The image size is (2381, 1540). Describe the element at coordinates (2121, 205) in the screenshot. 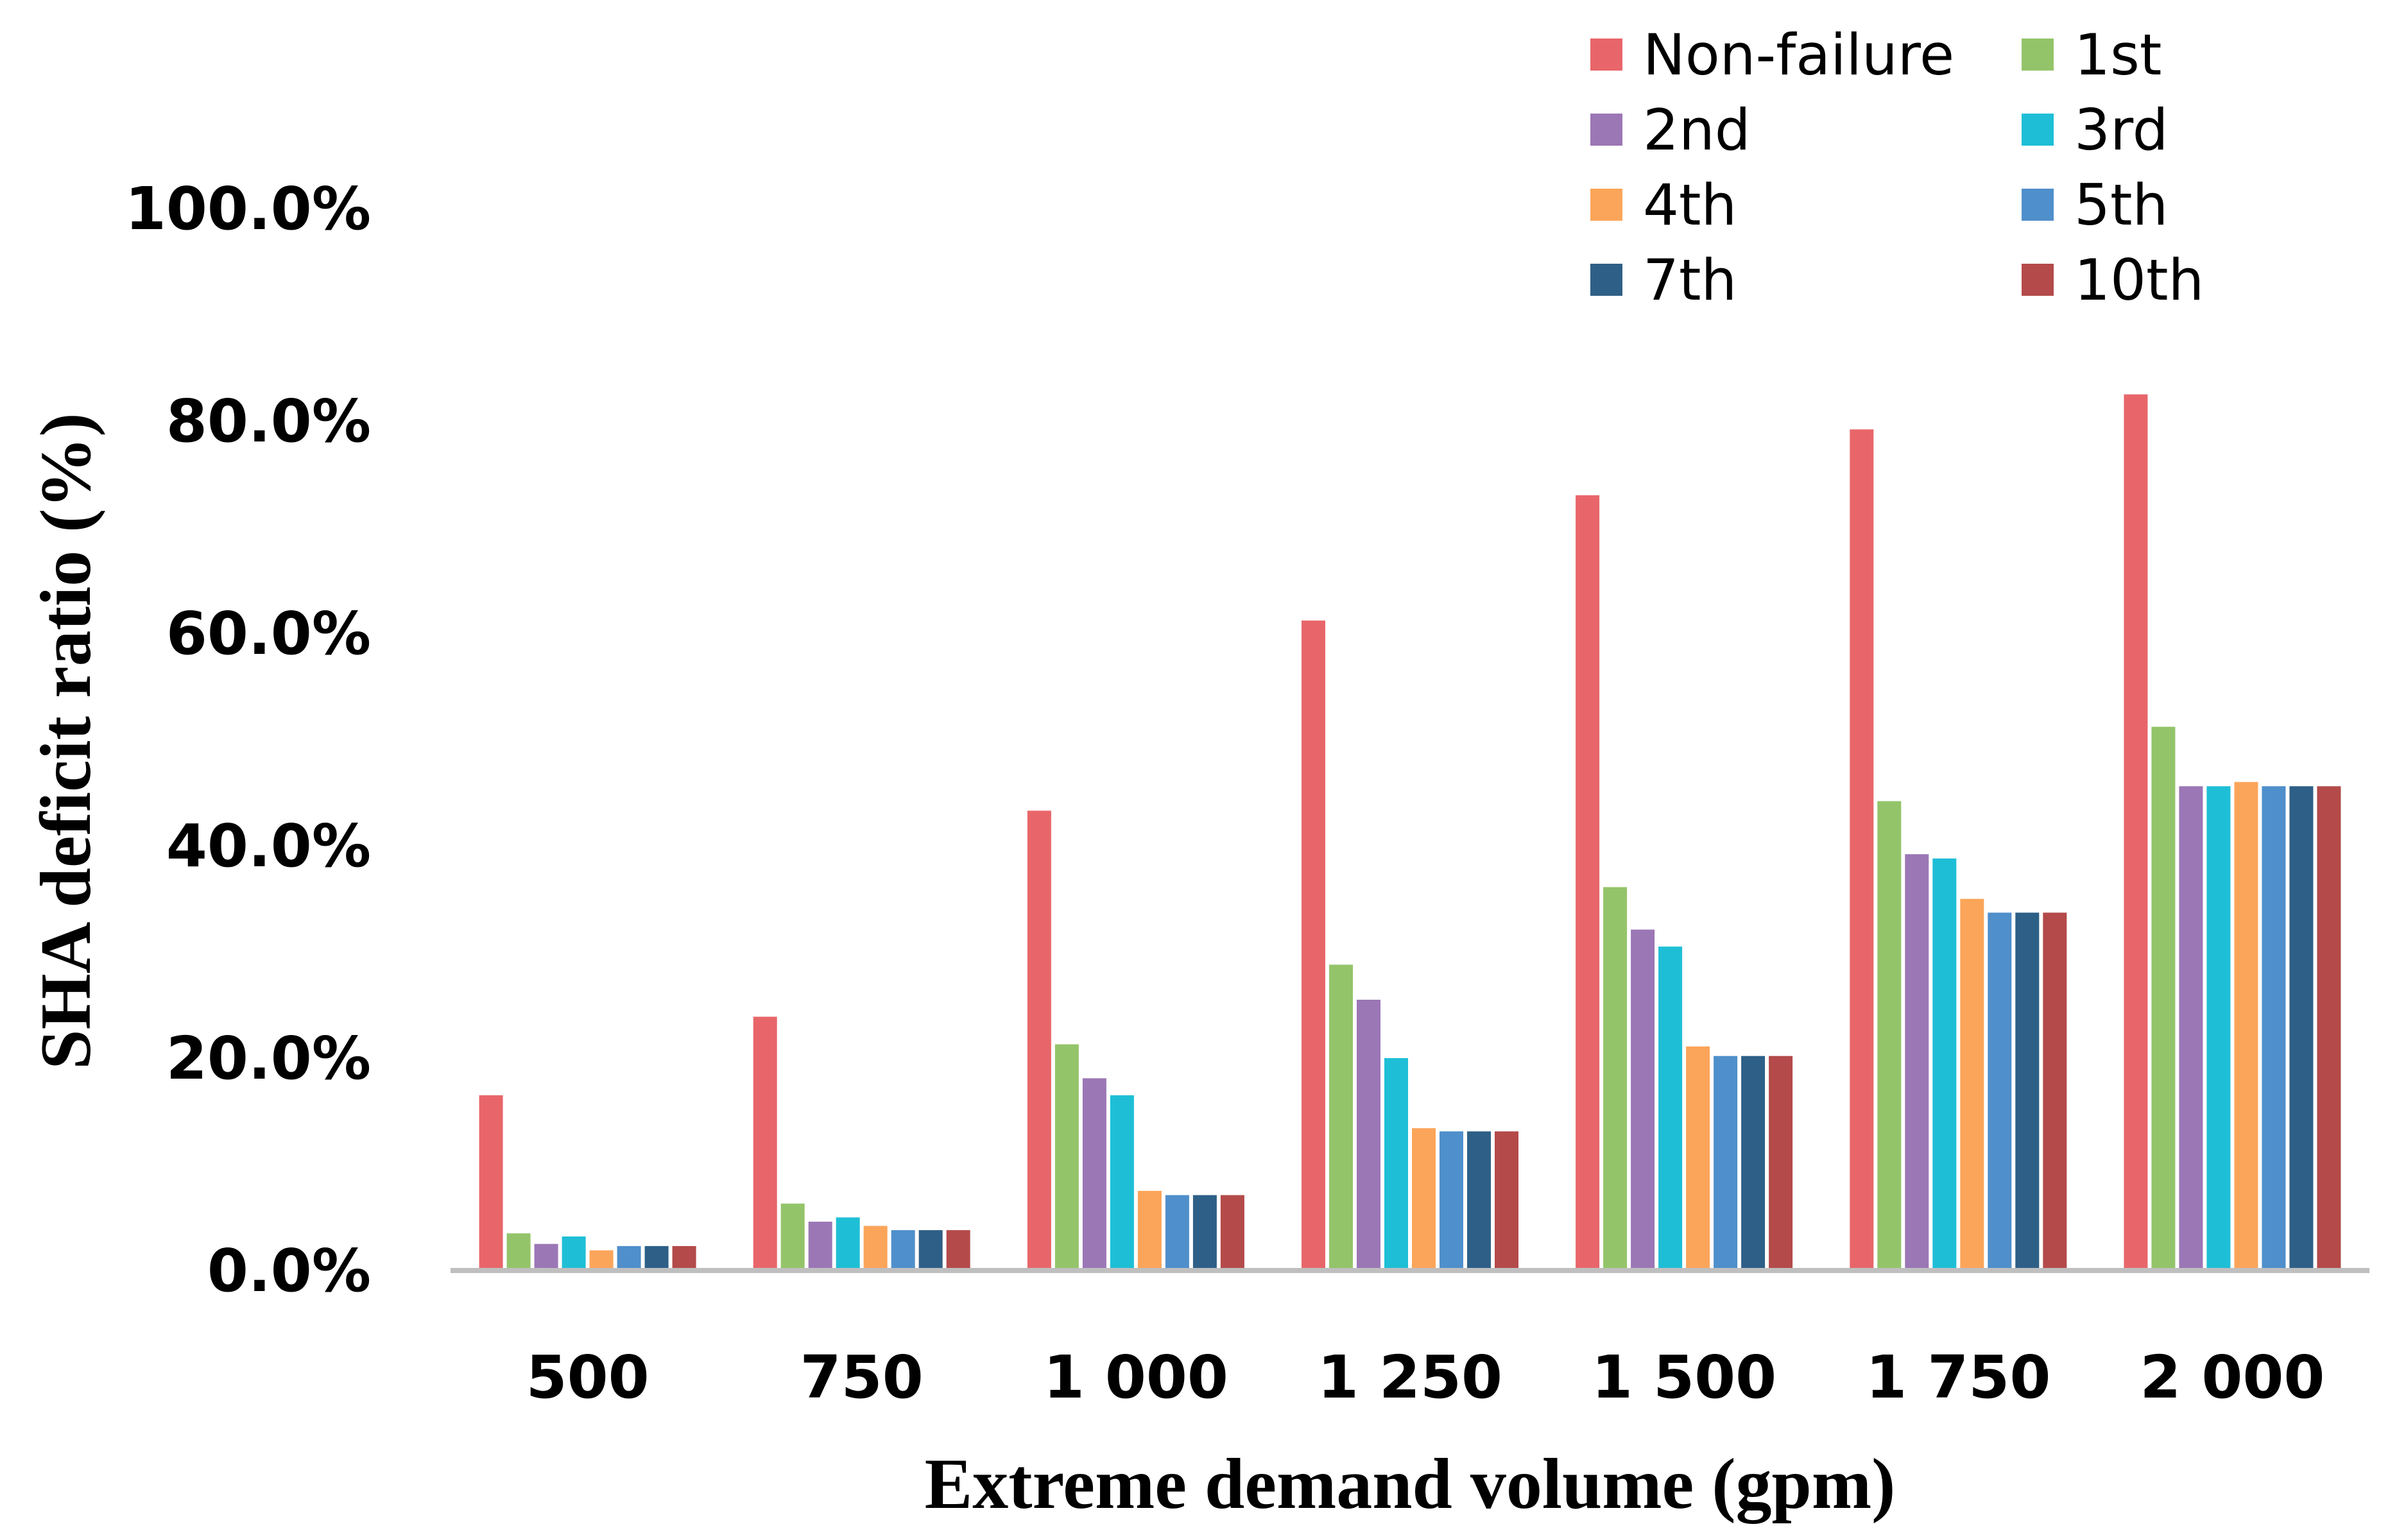

I see `legend-label-5th: 5th` at that location.